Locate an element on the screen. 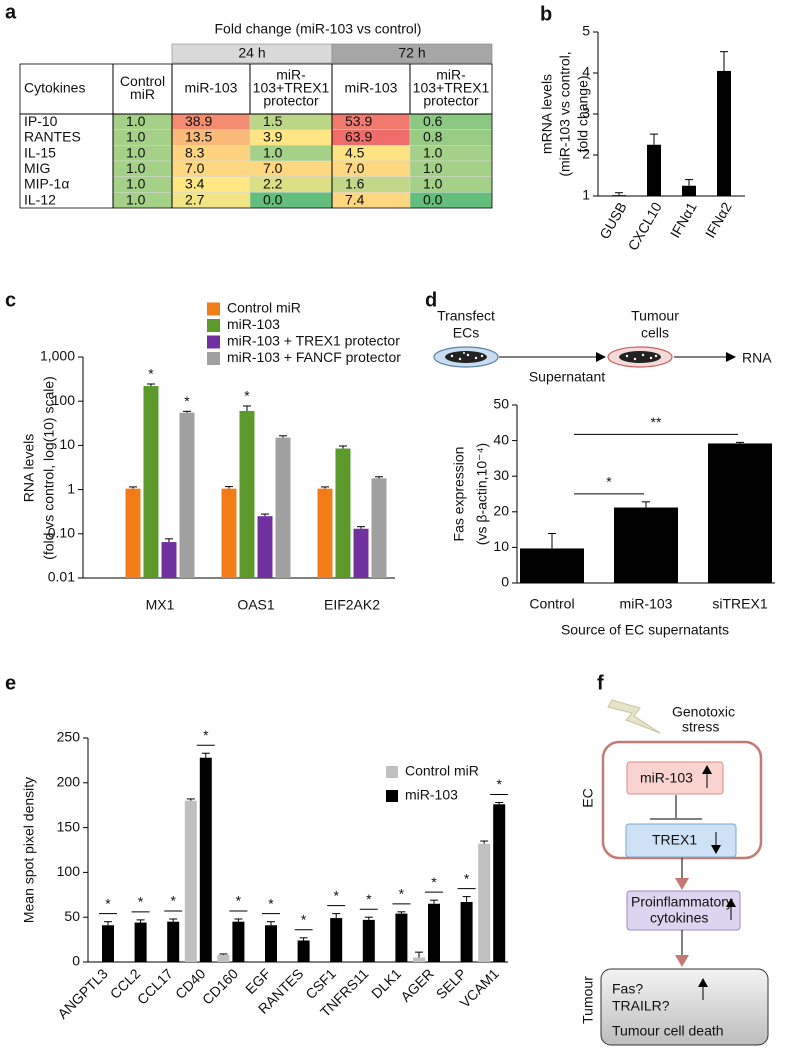 The image size is (788, 1059). panel-label: a is located at coordinates (11, 12).